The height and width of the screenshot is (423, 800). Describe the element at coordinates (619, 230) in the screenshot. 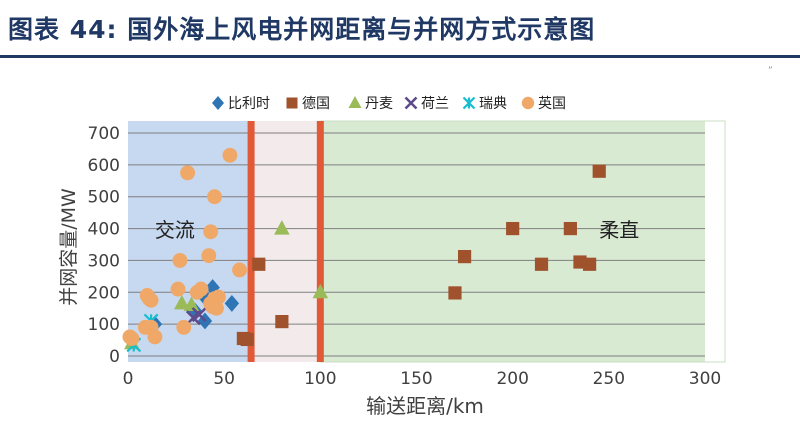

I see `zone-label-dc: 柔直` at that location.